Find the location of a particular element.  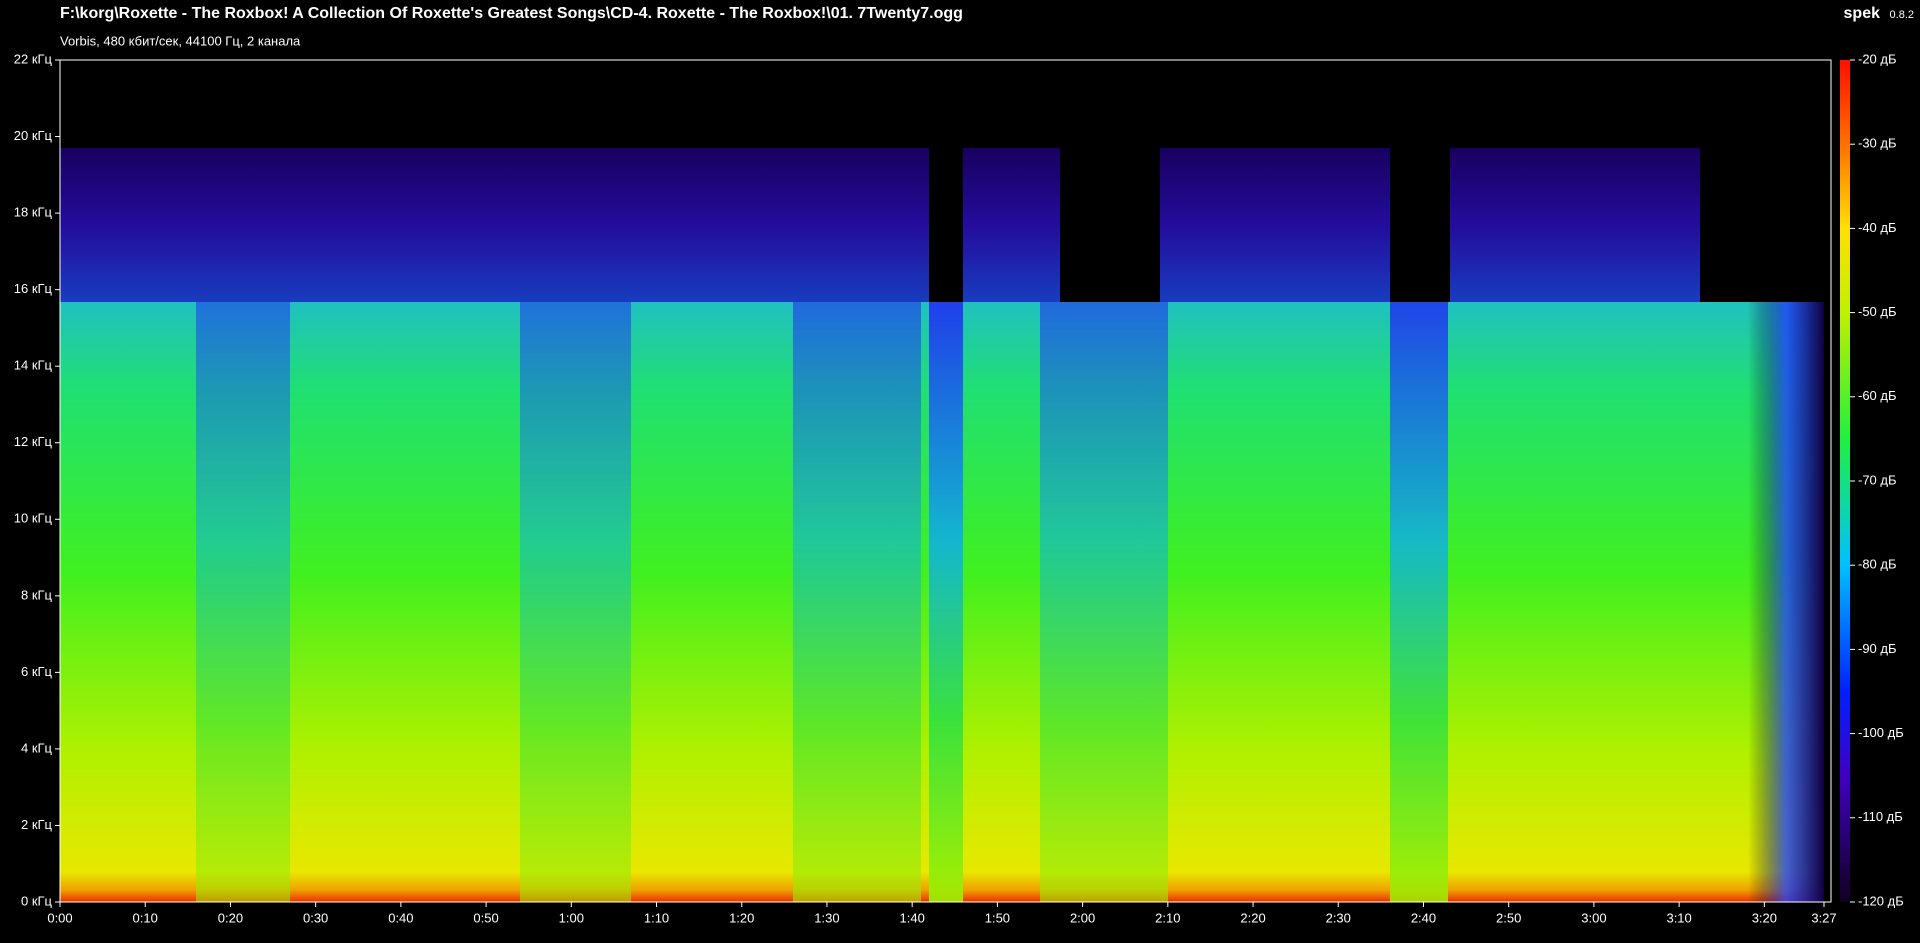

y-tick-label: 2 кГц is located at coordinates (37, 824).